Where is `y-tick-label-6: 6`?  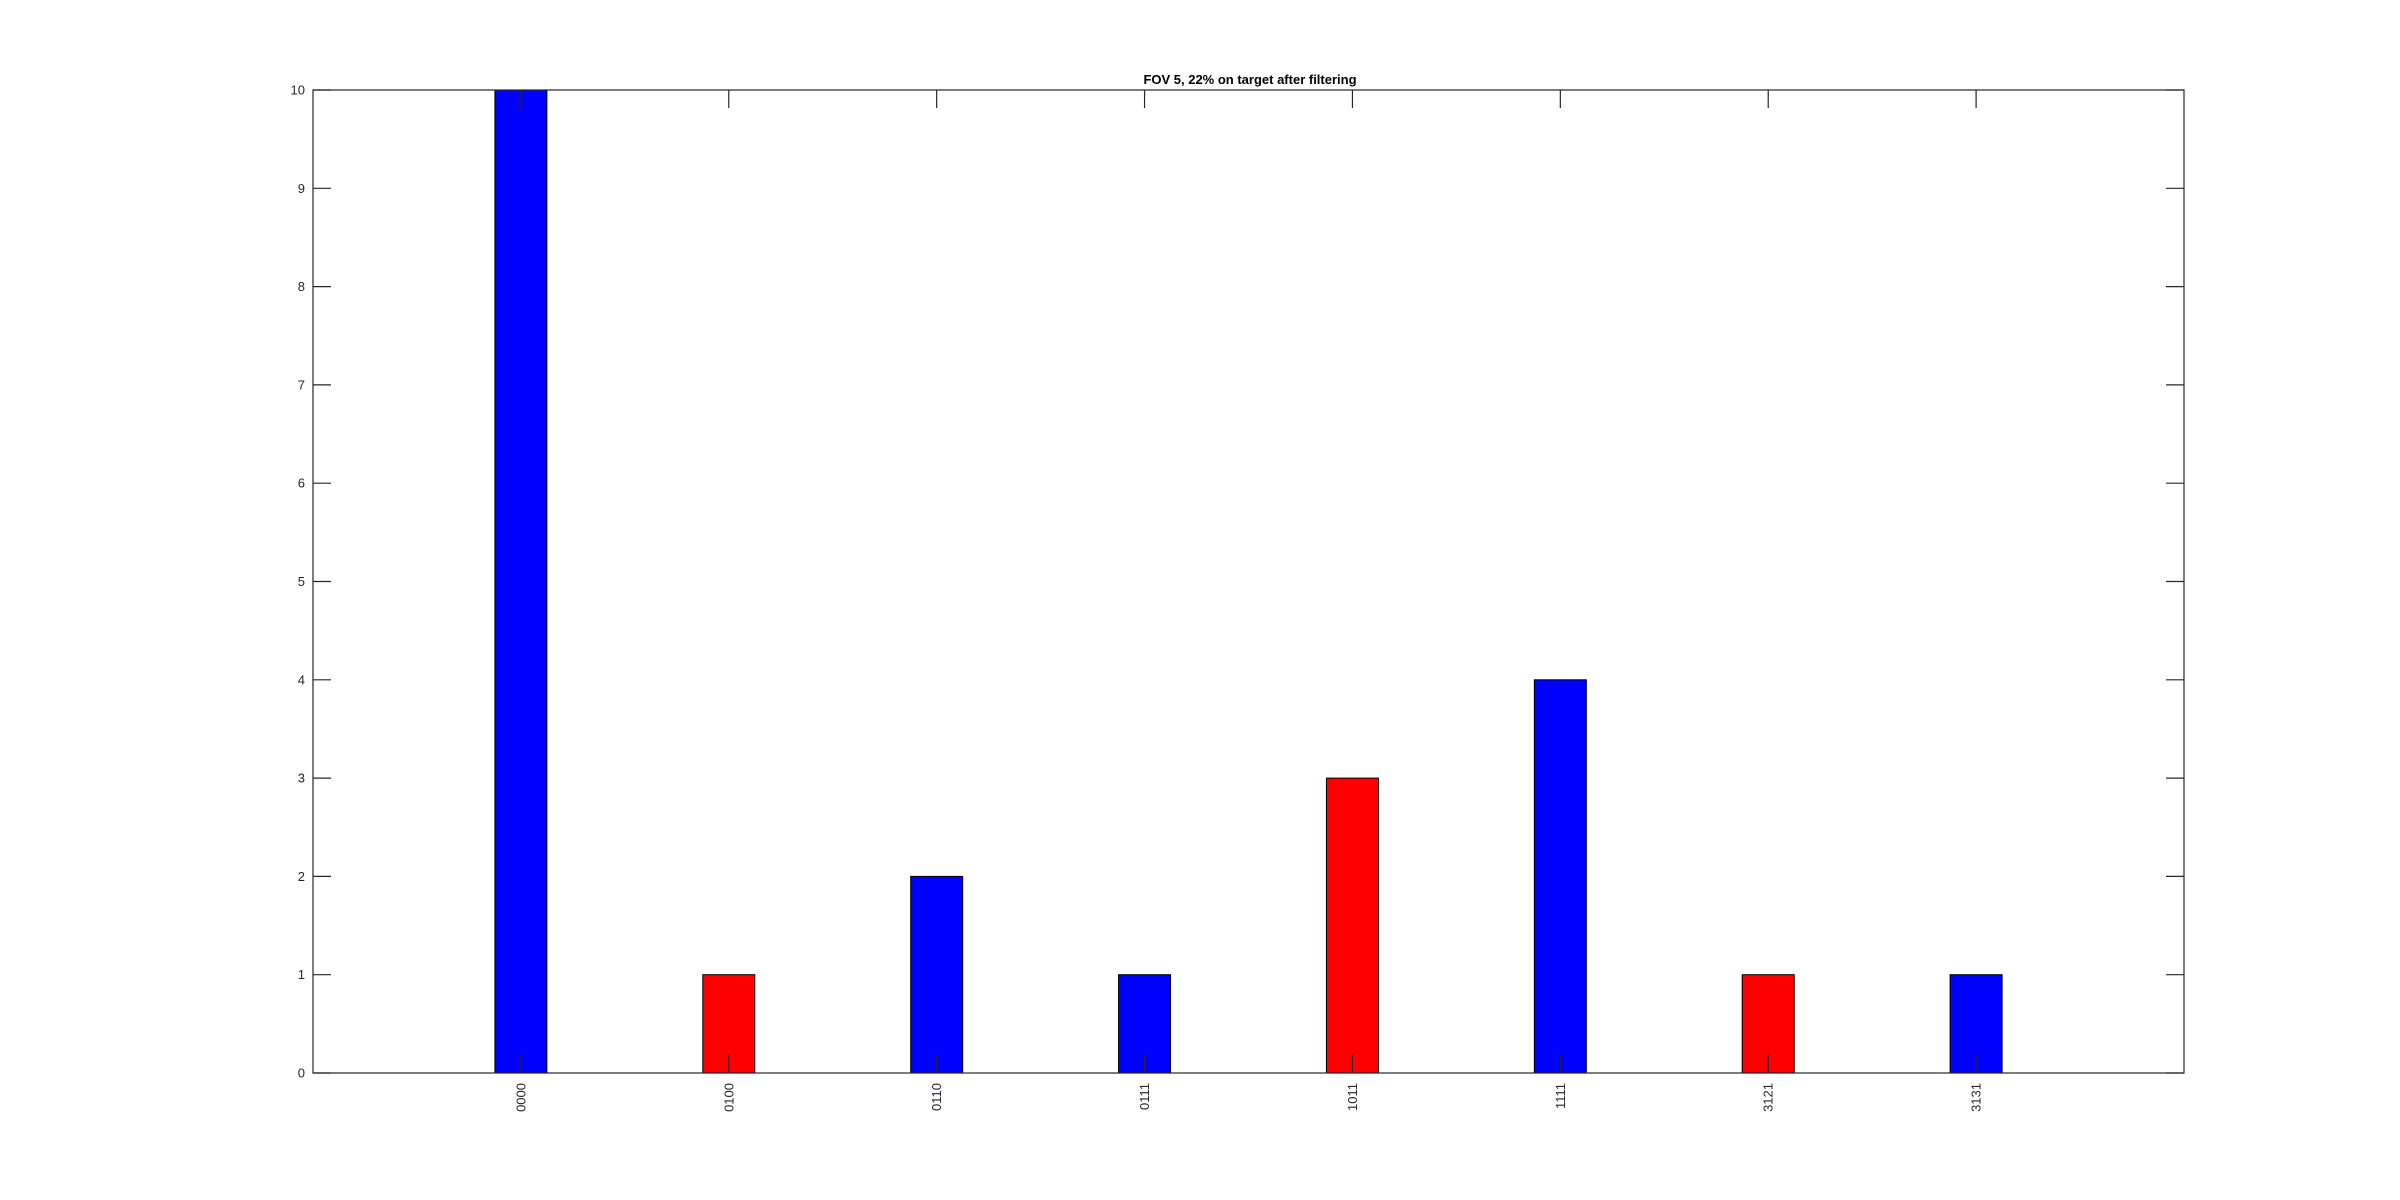 y-tick-label-6: 6 is located at coordinates (301, 483).